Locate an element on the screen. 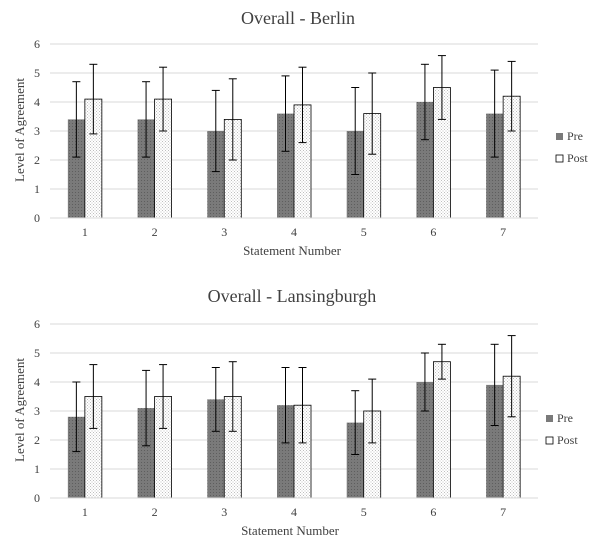 The height and width of the screenshot is (552, 594). chart-title: Overall - Lansingburgh is located at coordinates (292, 296).